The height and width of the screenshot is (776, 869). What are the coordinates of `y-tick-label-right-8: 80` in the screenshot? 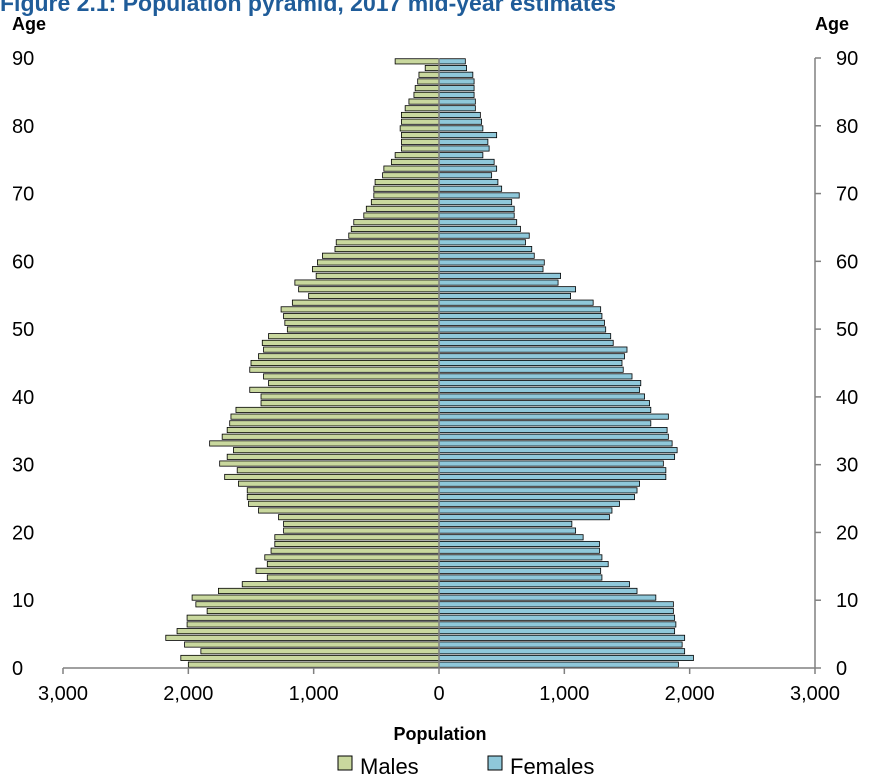 It's located at (847, 127).